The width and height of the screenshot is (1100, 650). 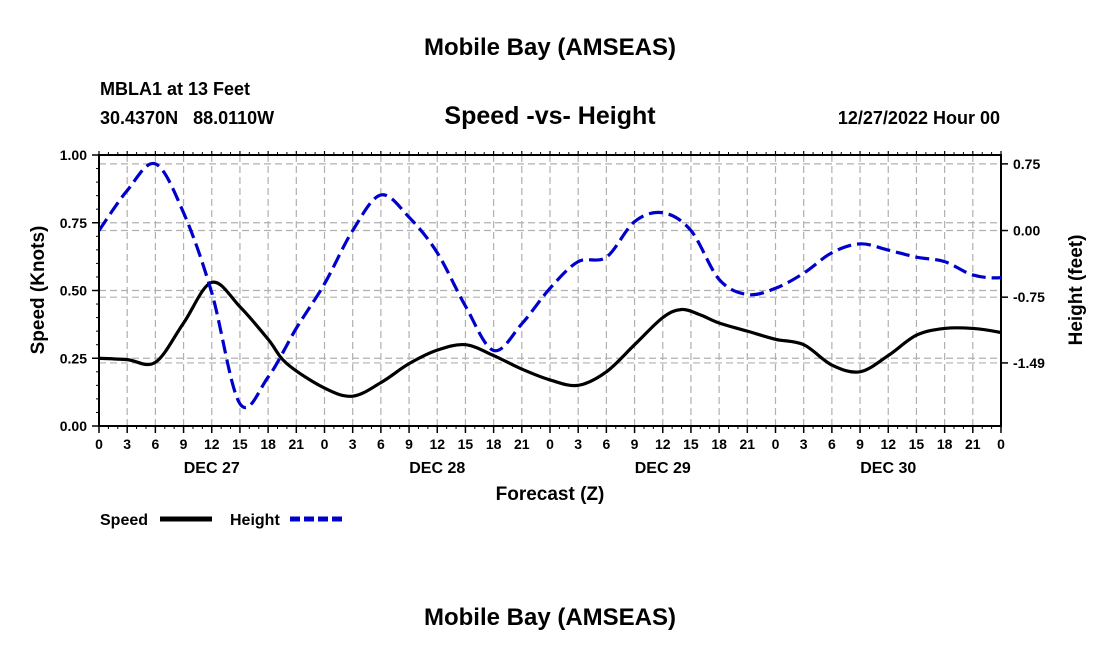 What do you see at coordinates (73, 223) in the screenshot?
I see `y-tick-label: 0.75` at bounding box center [73, 223].